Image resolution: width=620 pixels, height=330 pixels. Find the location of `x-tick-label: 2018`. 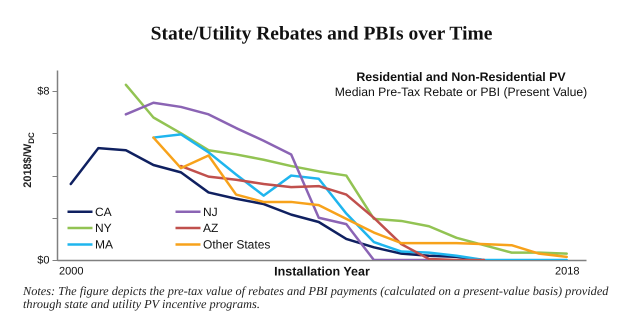

x-tick-label: 2018 is located at coordinates (567, 272).